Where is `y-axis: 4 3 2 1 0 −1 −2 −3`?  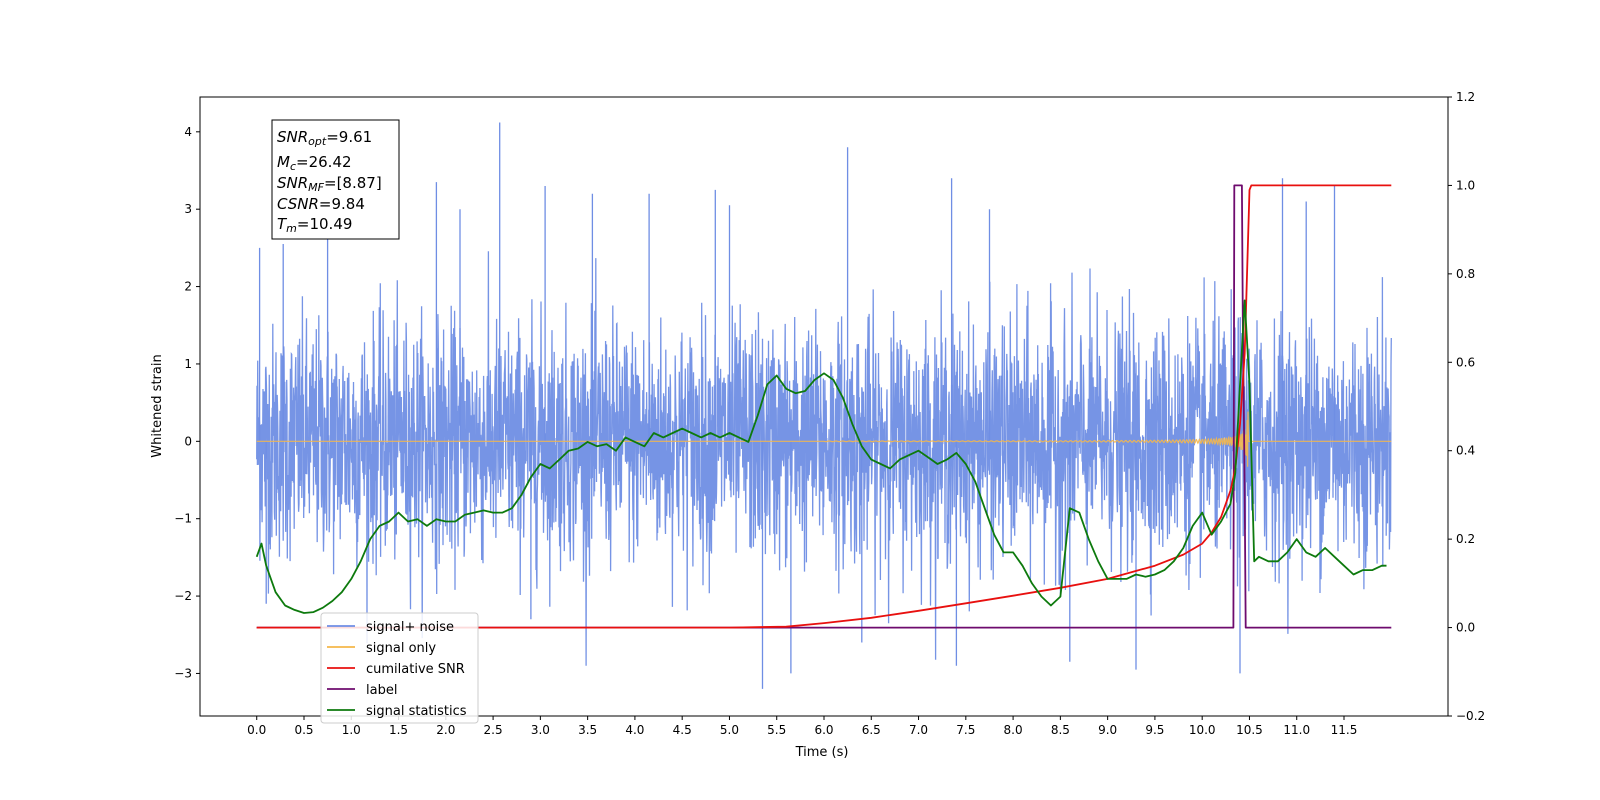
y-axis: 4 3 2 1 0 −1 −2 −3 is located at coordinates (187, 402).